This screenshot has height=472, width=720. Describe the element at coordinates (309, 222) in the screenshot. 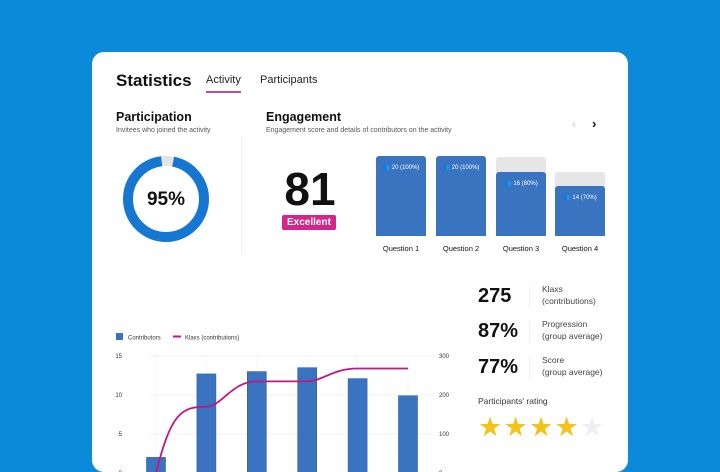

I see `rating-badge: Excellent` at that location.